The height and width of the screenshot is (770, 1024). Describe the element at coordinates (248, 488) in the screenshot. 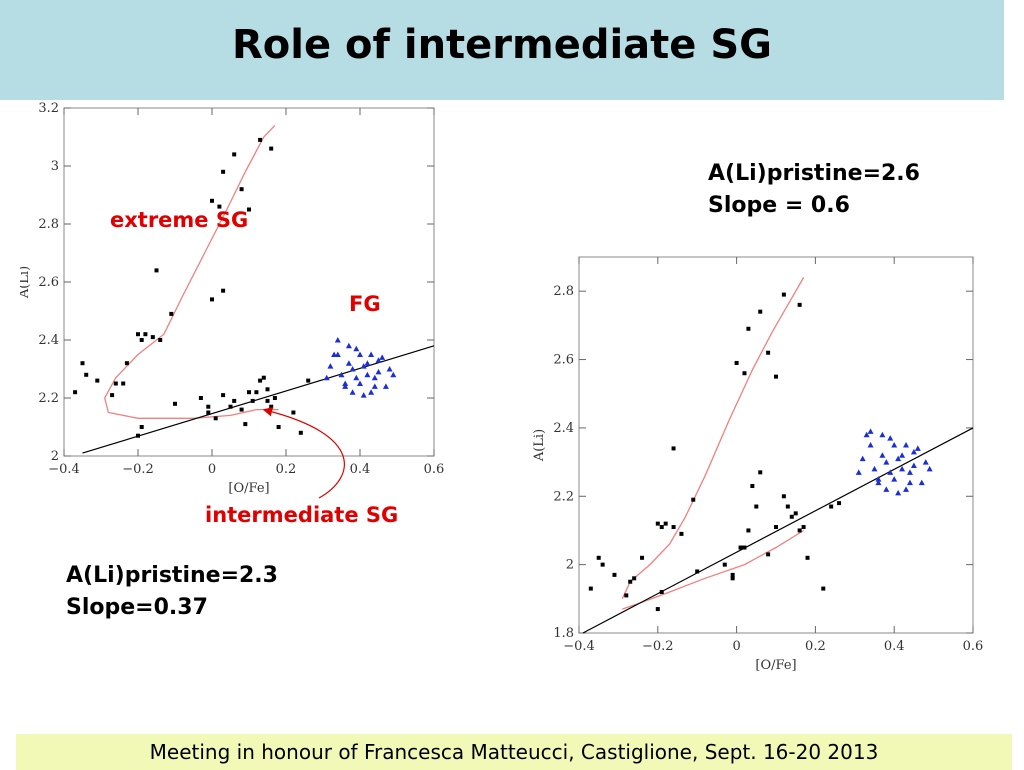

I see `left-x-axis-label: [O/Fe]` at that location.